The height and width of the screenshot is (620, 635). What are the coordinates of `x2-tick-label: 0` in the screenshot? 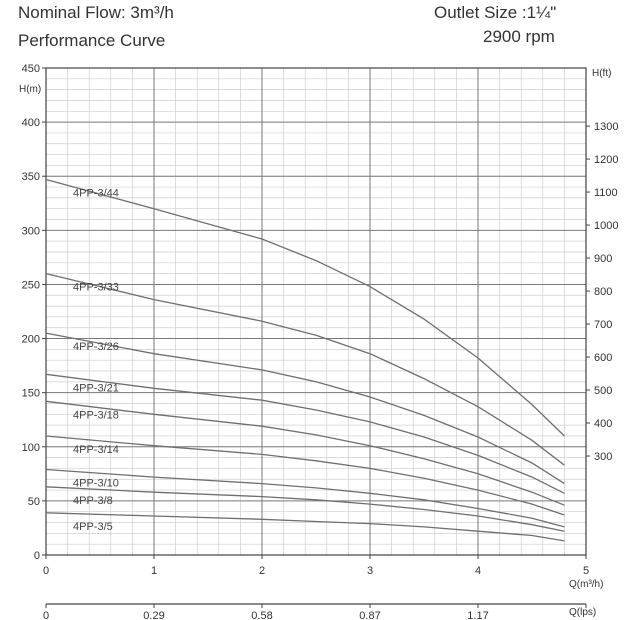 It's located at (46, 615).